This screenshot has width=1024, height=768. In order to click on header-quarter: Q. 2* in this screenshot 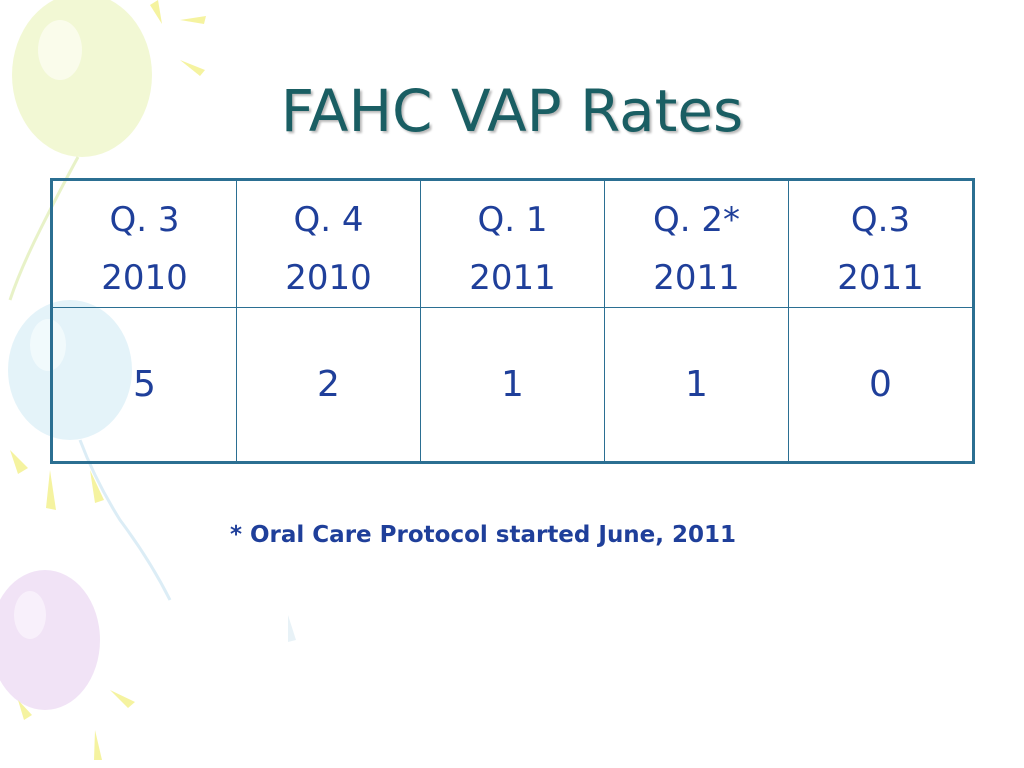, I will do `click(696, 220)`.